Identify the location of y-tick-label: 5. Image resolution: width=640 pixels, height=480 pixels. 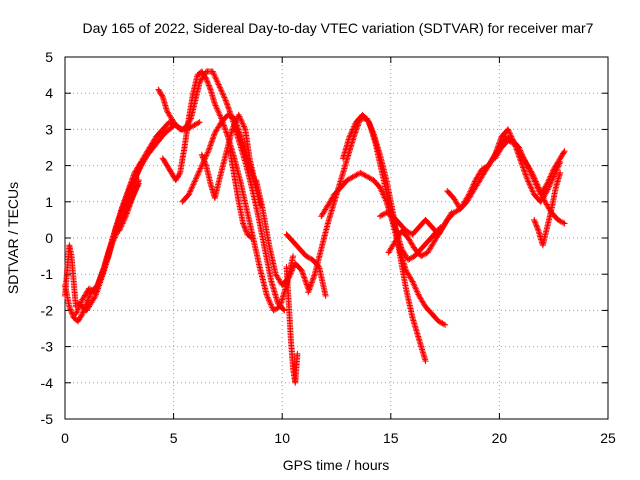
(49, 57).